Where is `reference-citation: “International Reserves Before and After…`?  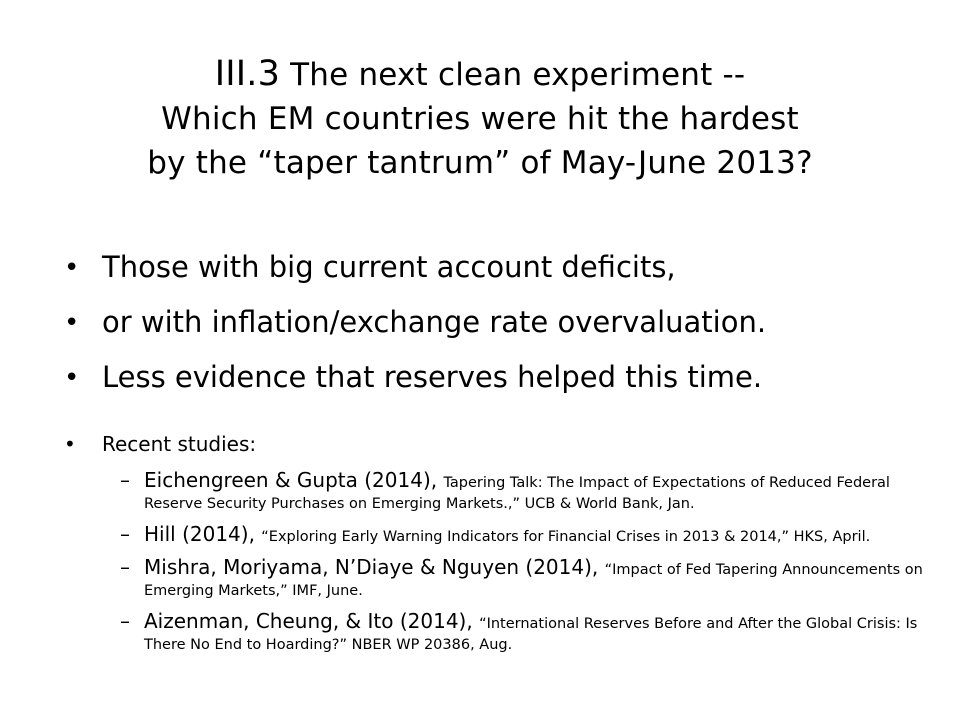
reference-citation: “International Reserves Before and After… is located at coordinates (531, 634).